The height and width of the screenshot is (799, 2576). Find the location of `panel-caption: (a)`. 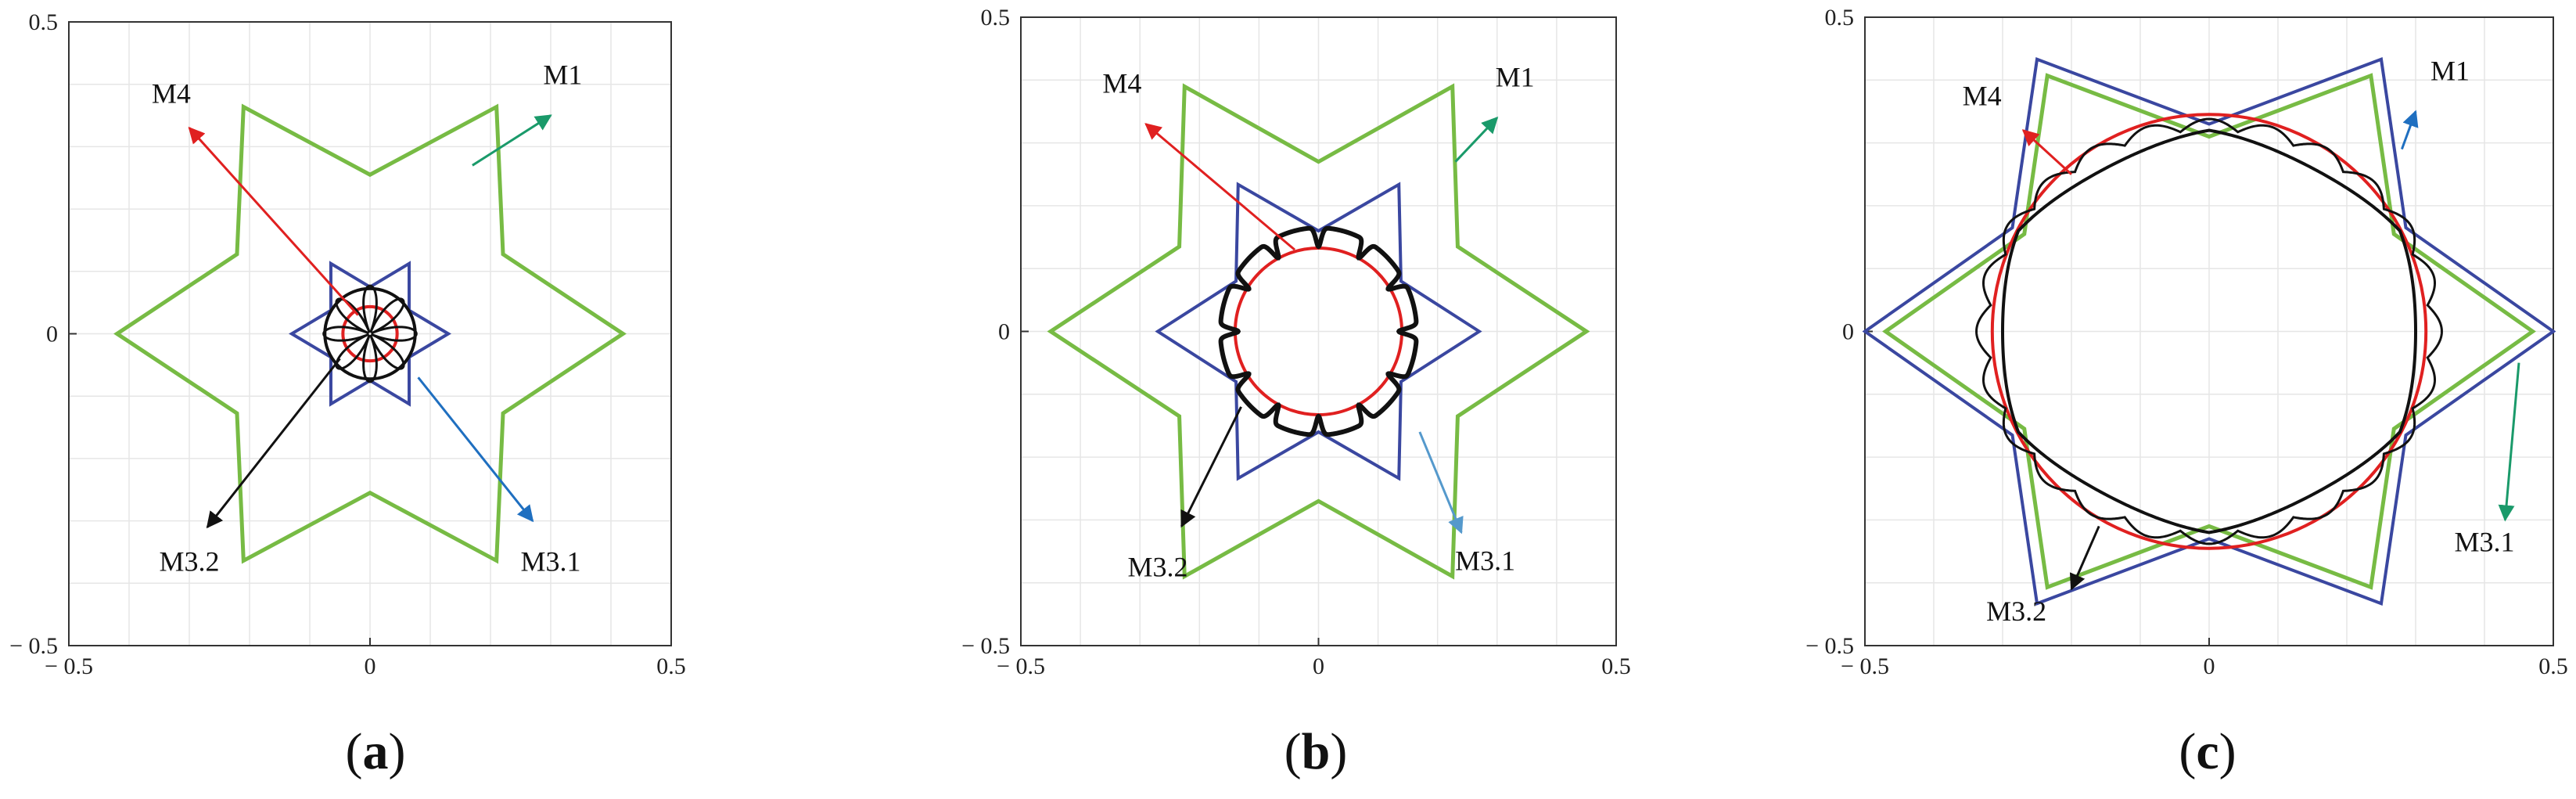

panel-caption: (a) is located at coordinates (376, 751).